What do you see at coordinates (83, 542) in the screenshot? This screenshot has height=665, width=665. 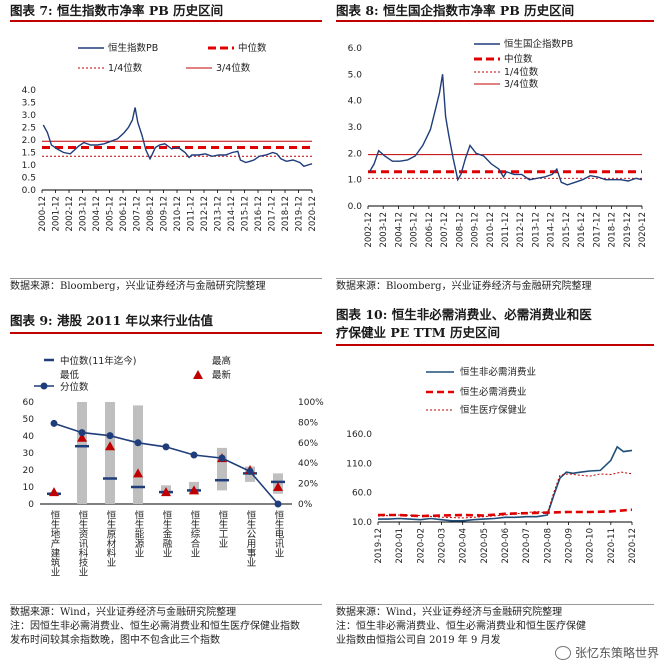 I see `category-label: 恒生资讯科技业` at bounding box center [83, 542].